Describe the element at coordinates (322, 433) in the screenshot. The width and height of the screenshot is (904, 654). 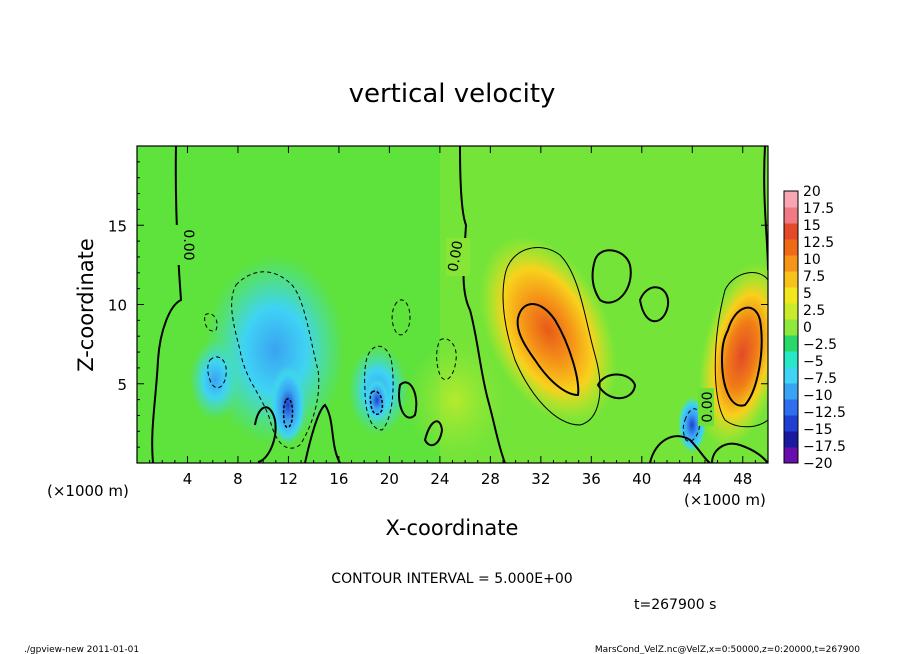
I see `zero-contour-14km` at that location.